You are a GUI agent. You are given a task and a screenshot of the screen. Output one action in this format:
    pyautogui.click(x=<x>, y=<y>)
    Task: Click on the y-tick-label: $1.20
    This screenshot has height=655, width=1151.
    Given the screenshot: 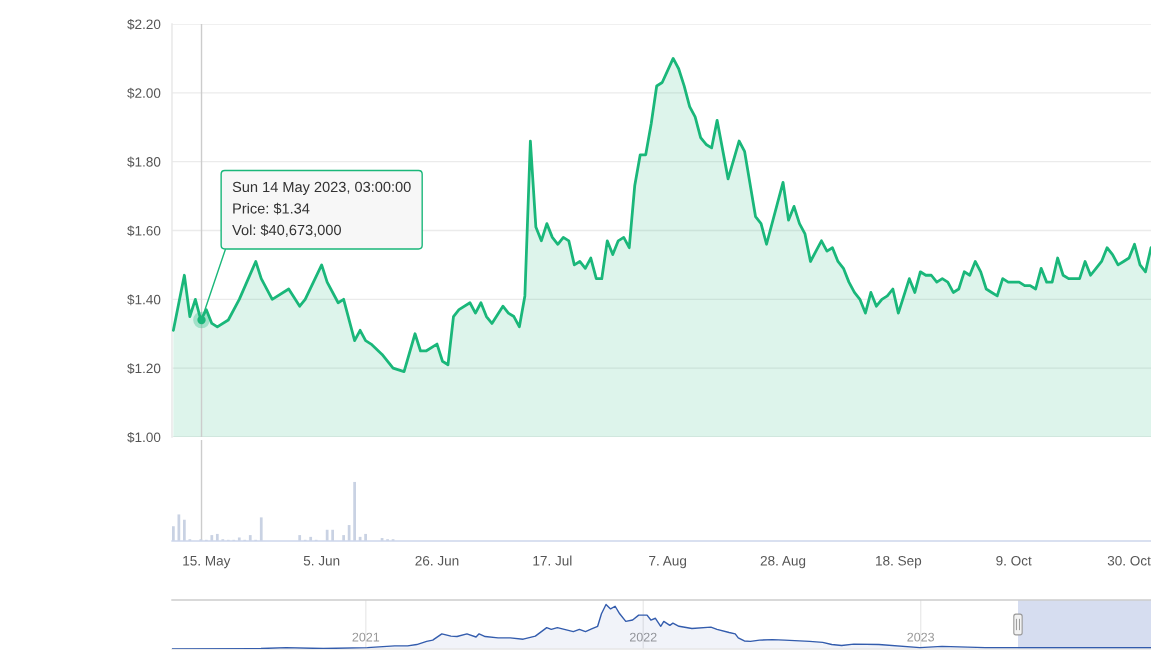 What is the action you would take?
    pyautogui.click(x=144, y=369)
    